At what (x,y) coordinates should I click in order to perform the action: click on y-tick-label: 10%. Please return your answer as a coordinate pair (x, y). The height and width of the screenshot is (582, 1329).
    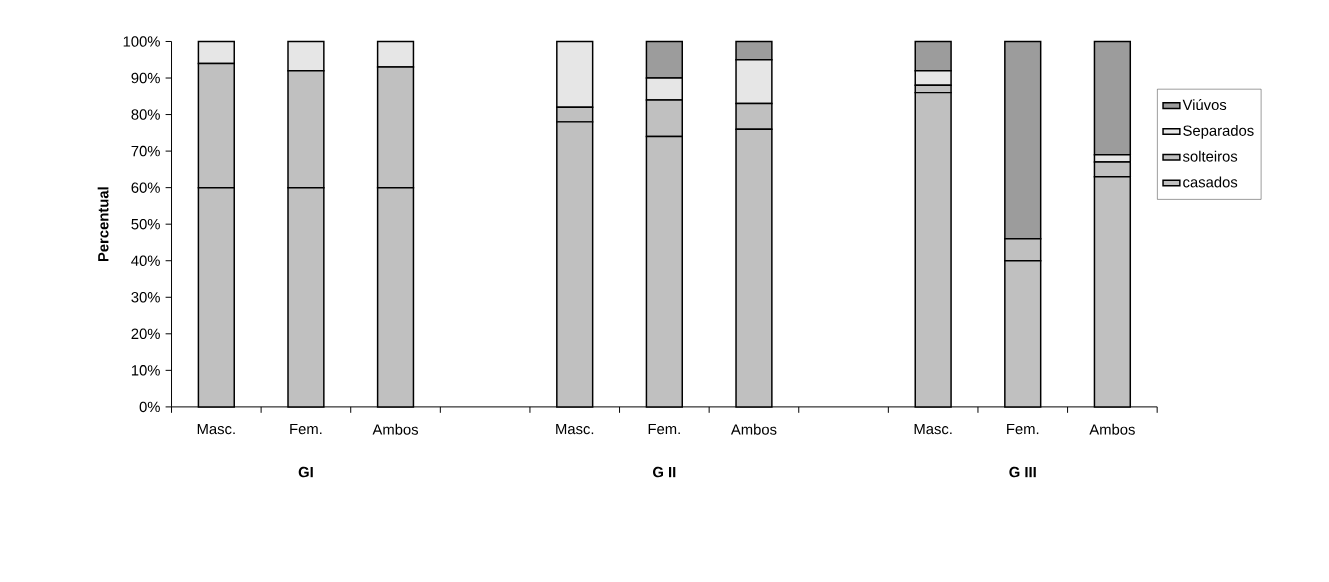
    Looking at the image, I should click on (145, 370).